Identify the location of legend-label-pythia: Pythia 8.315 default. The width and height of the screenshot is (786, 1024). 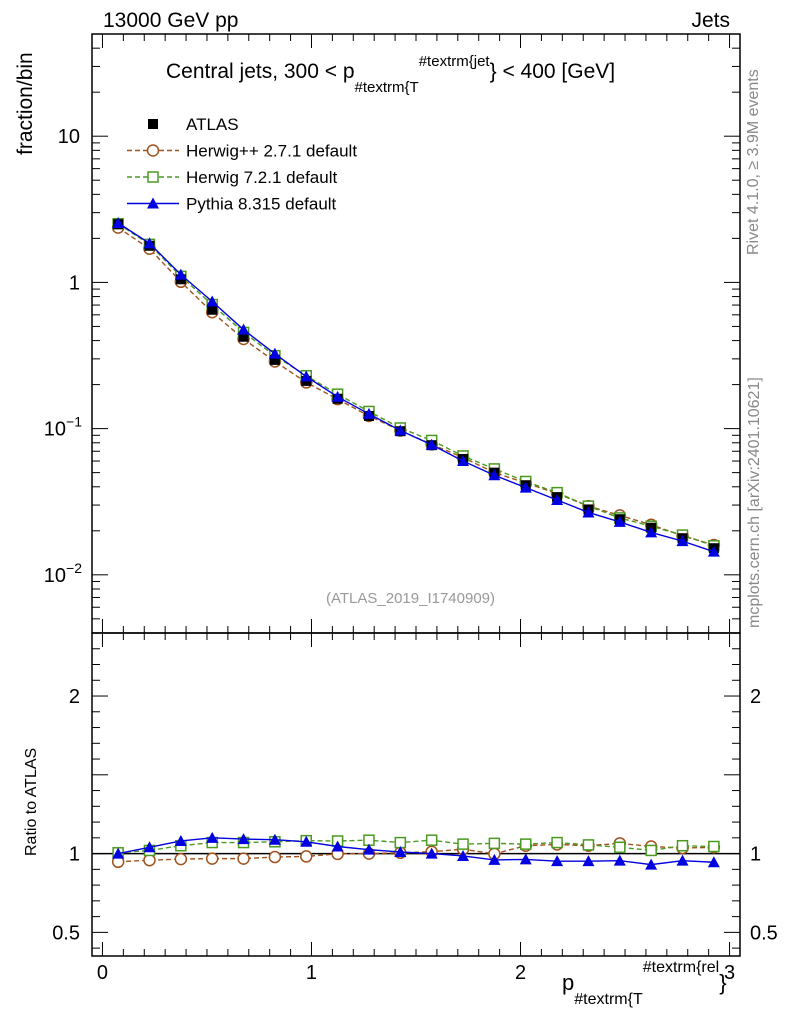
(261, 204).